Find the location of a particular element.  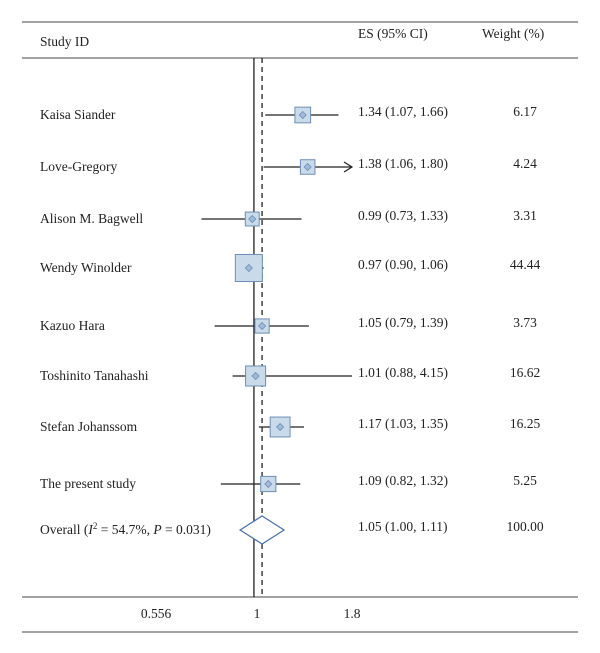

weight-label: 4.24 is located at coordinates (525, 163).